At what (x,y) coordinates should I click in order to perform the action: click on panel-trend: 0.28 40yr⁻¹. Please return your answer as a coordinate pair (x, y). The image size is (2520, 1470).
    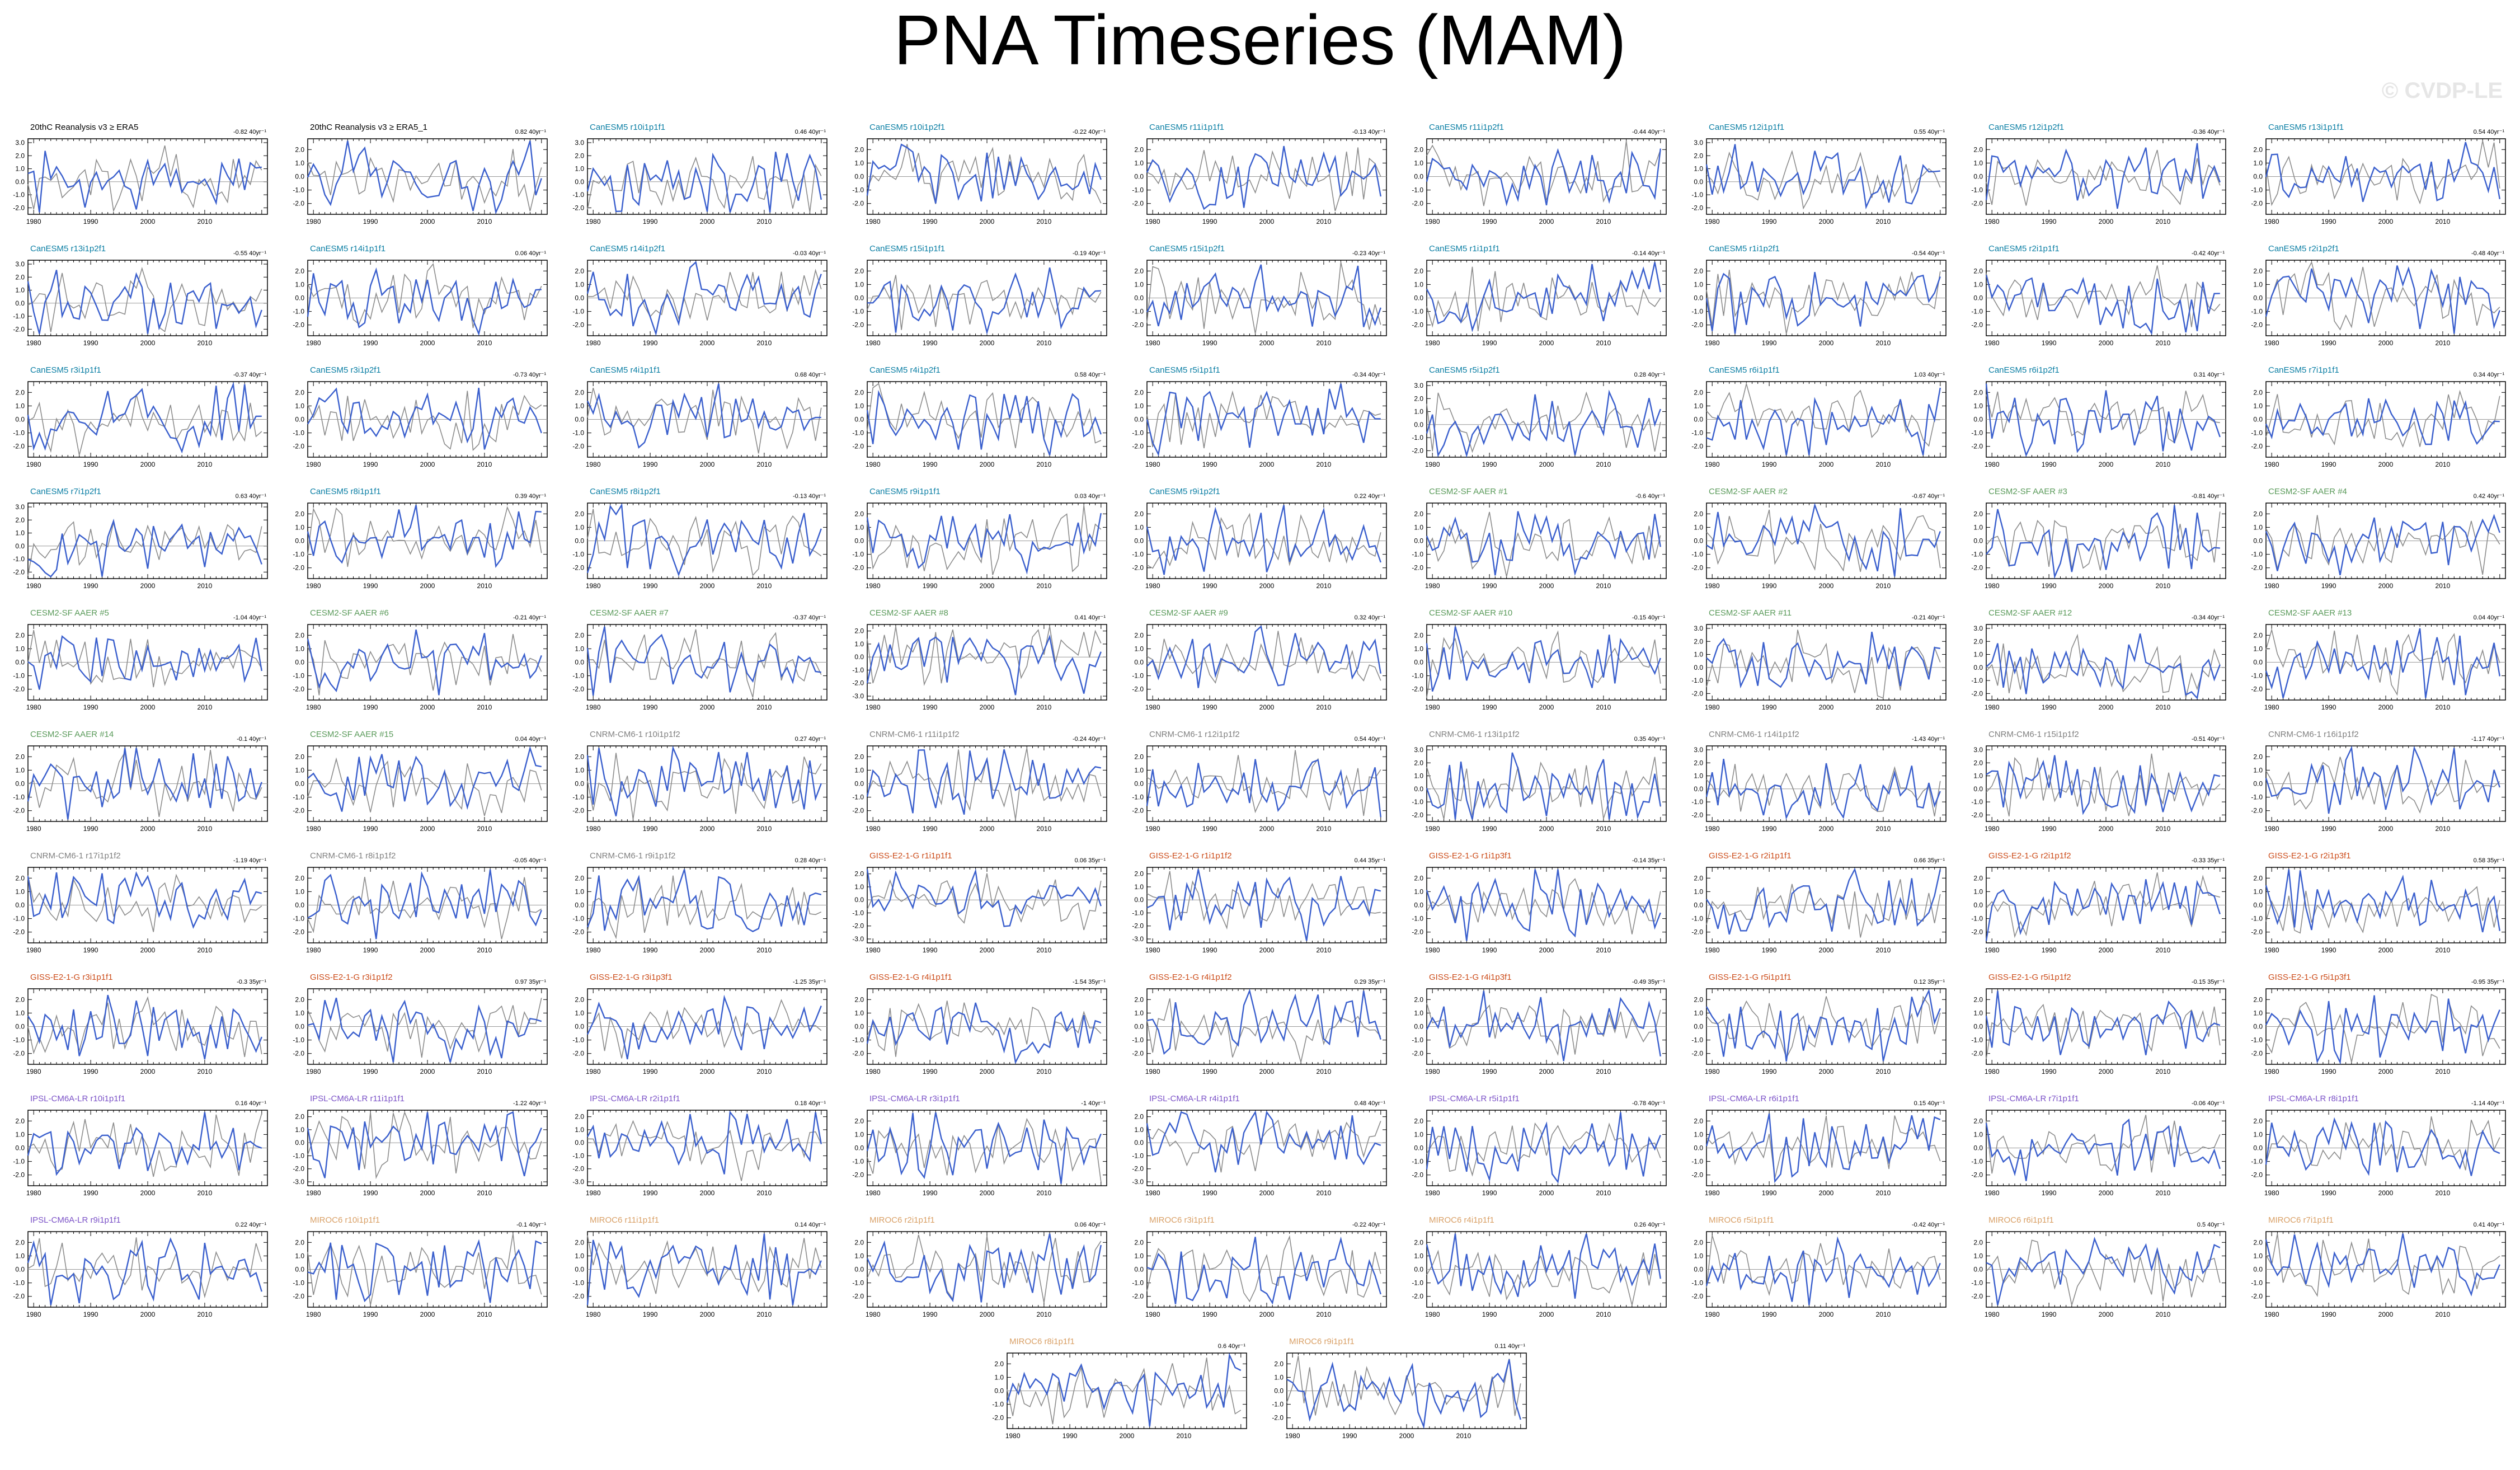
    Looking at the image, I should click on (1650, 375).